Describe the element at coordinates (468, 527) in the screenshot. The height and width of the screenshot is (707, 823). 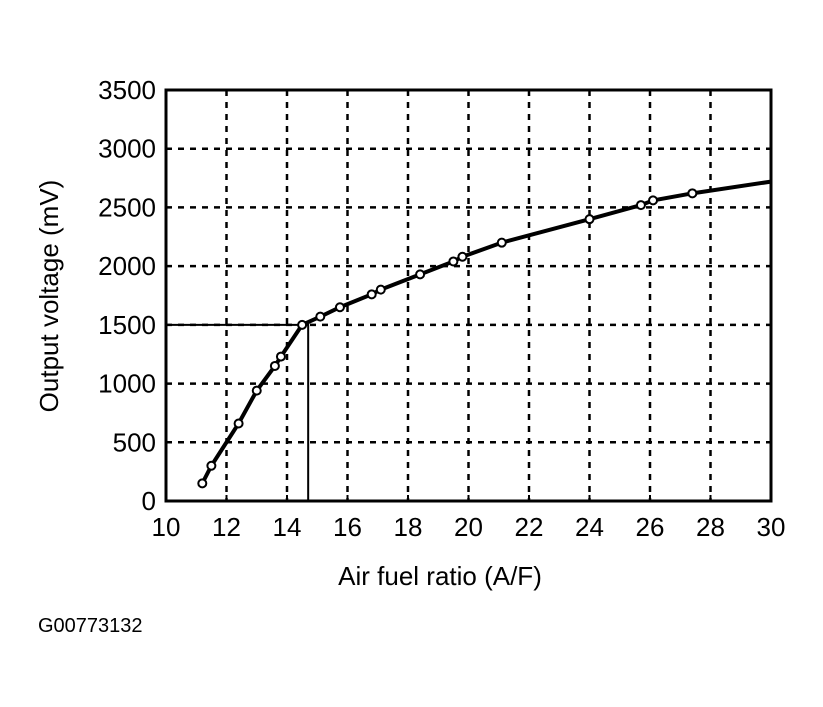
I see `x-tick-label: 20` at that location.